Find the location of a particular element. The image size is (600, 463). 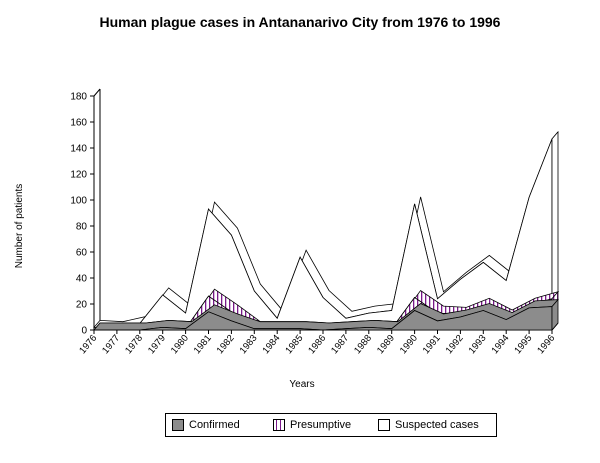

series-suspected-end is located at coordinates (555, 215).